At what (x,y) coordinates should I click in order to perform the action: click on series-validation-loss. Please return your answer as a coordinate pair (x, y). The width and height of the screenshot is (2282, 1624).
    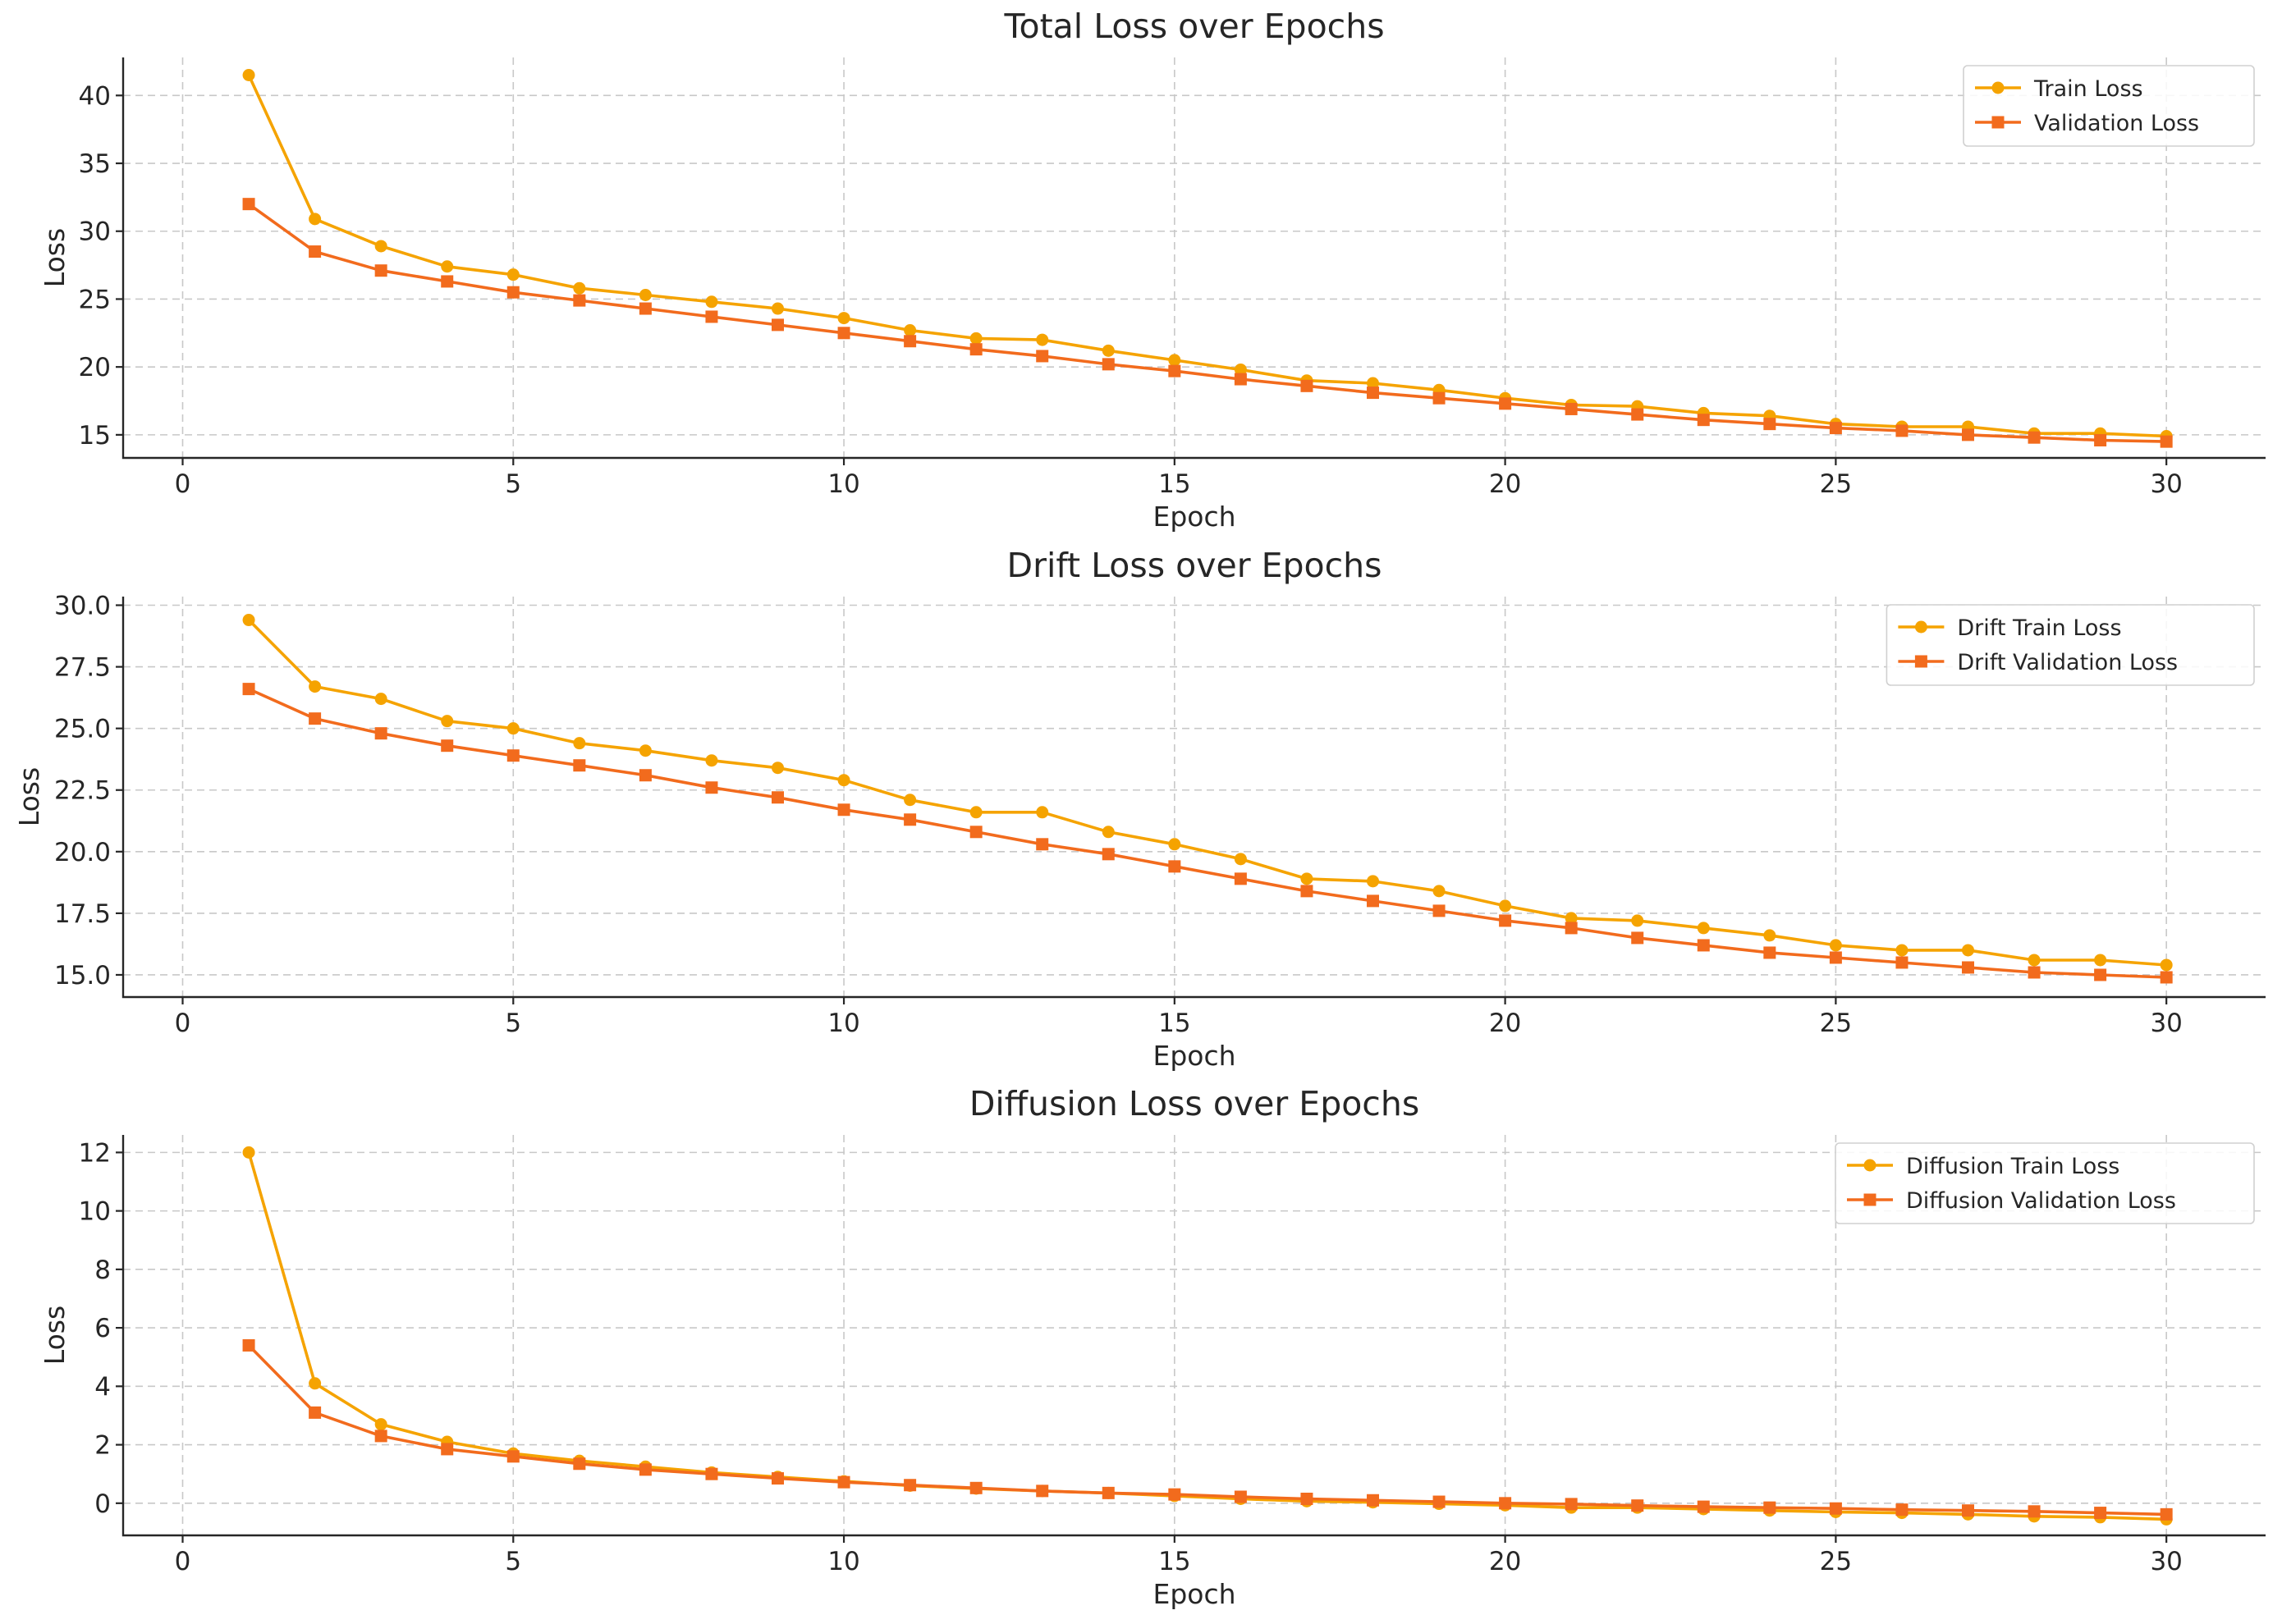
    Looking at the image, I should click on (1207, 323).